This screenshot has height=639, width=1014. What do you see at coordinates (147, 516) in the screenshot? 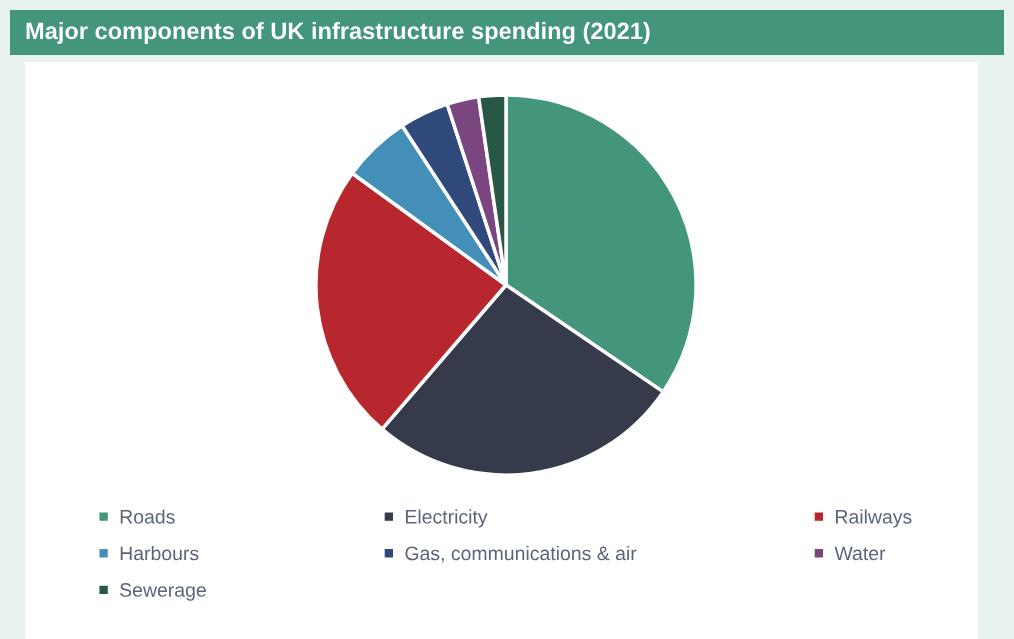
I see `legend-label: Roads` at bounding box center [147, 516].